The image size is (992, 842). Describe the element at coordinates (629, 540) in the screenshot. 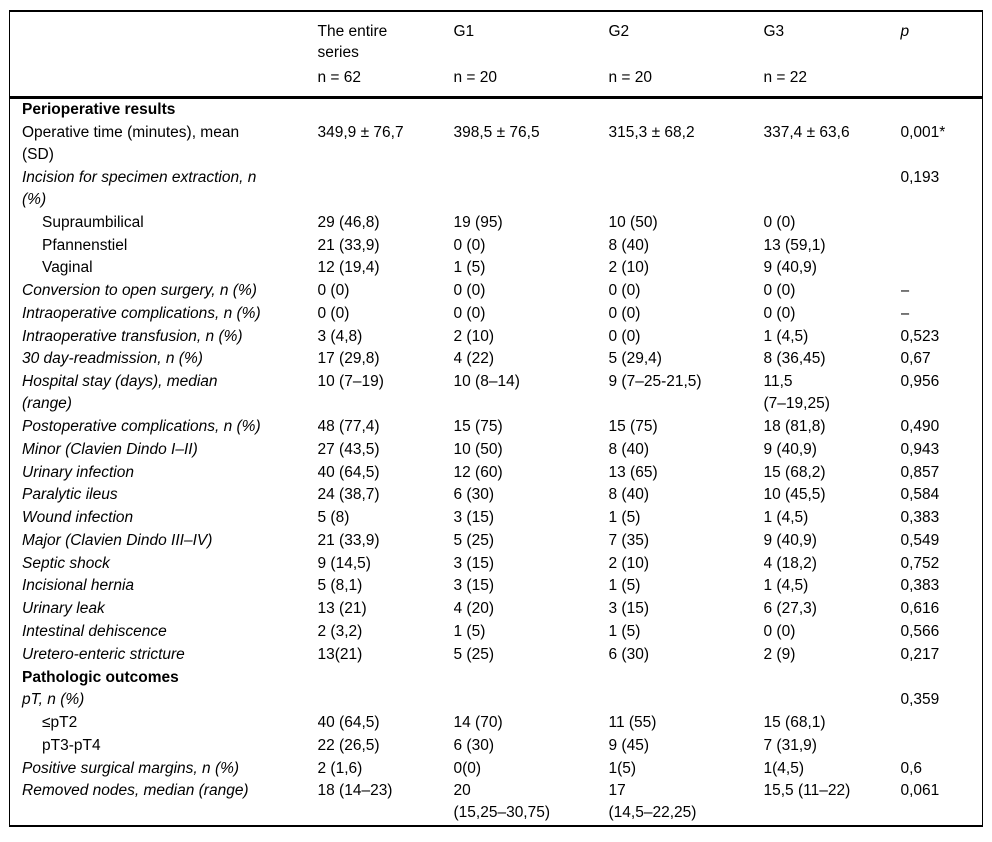

I see `value-cell: 7 (35)` at that location.